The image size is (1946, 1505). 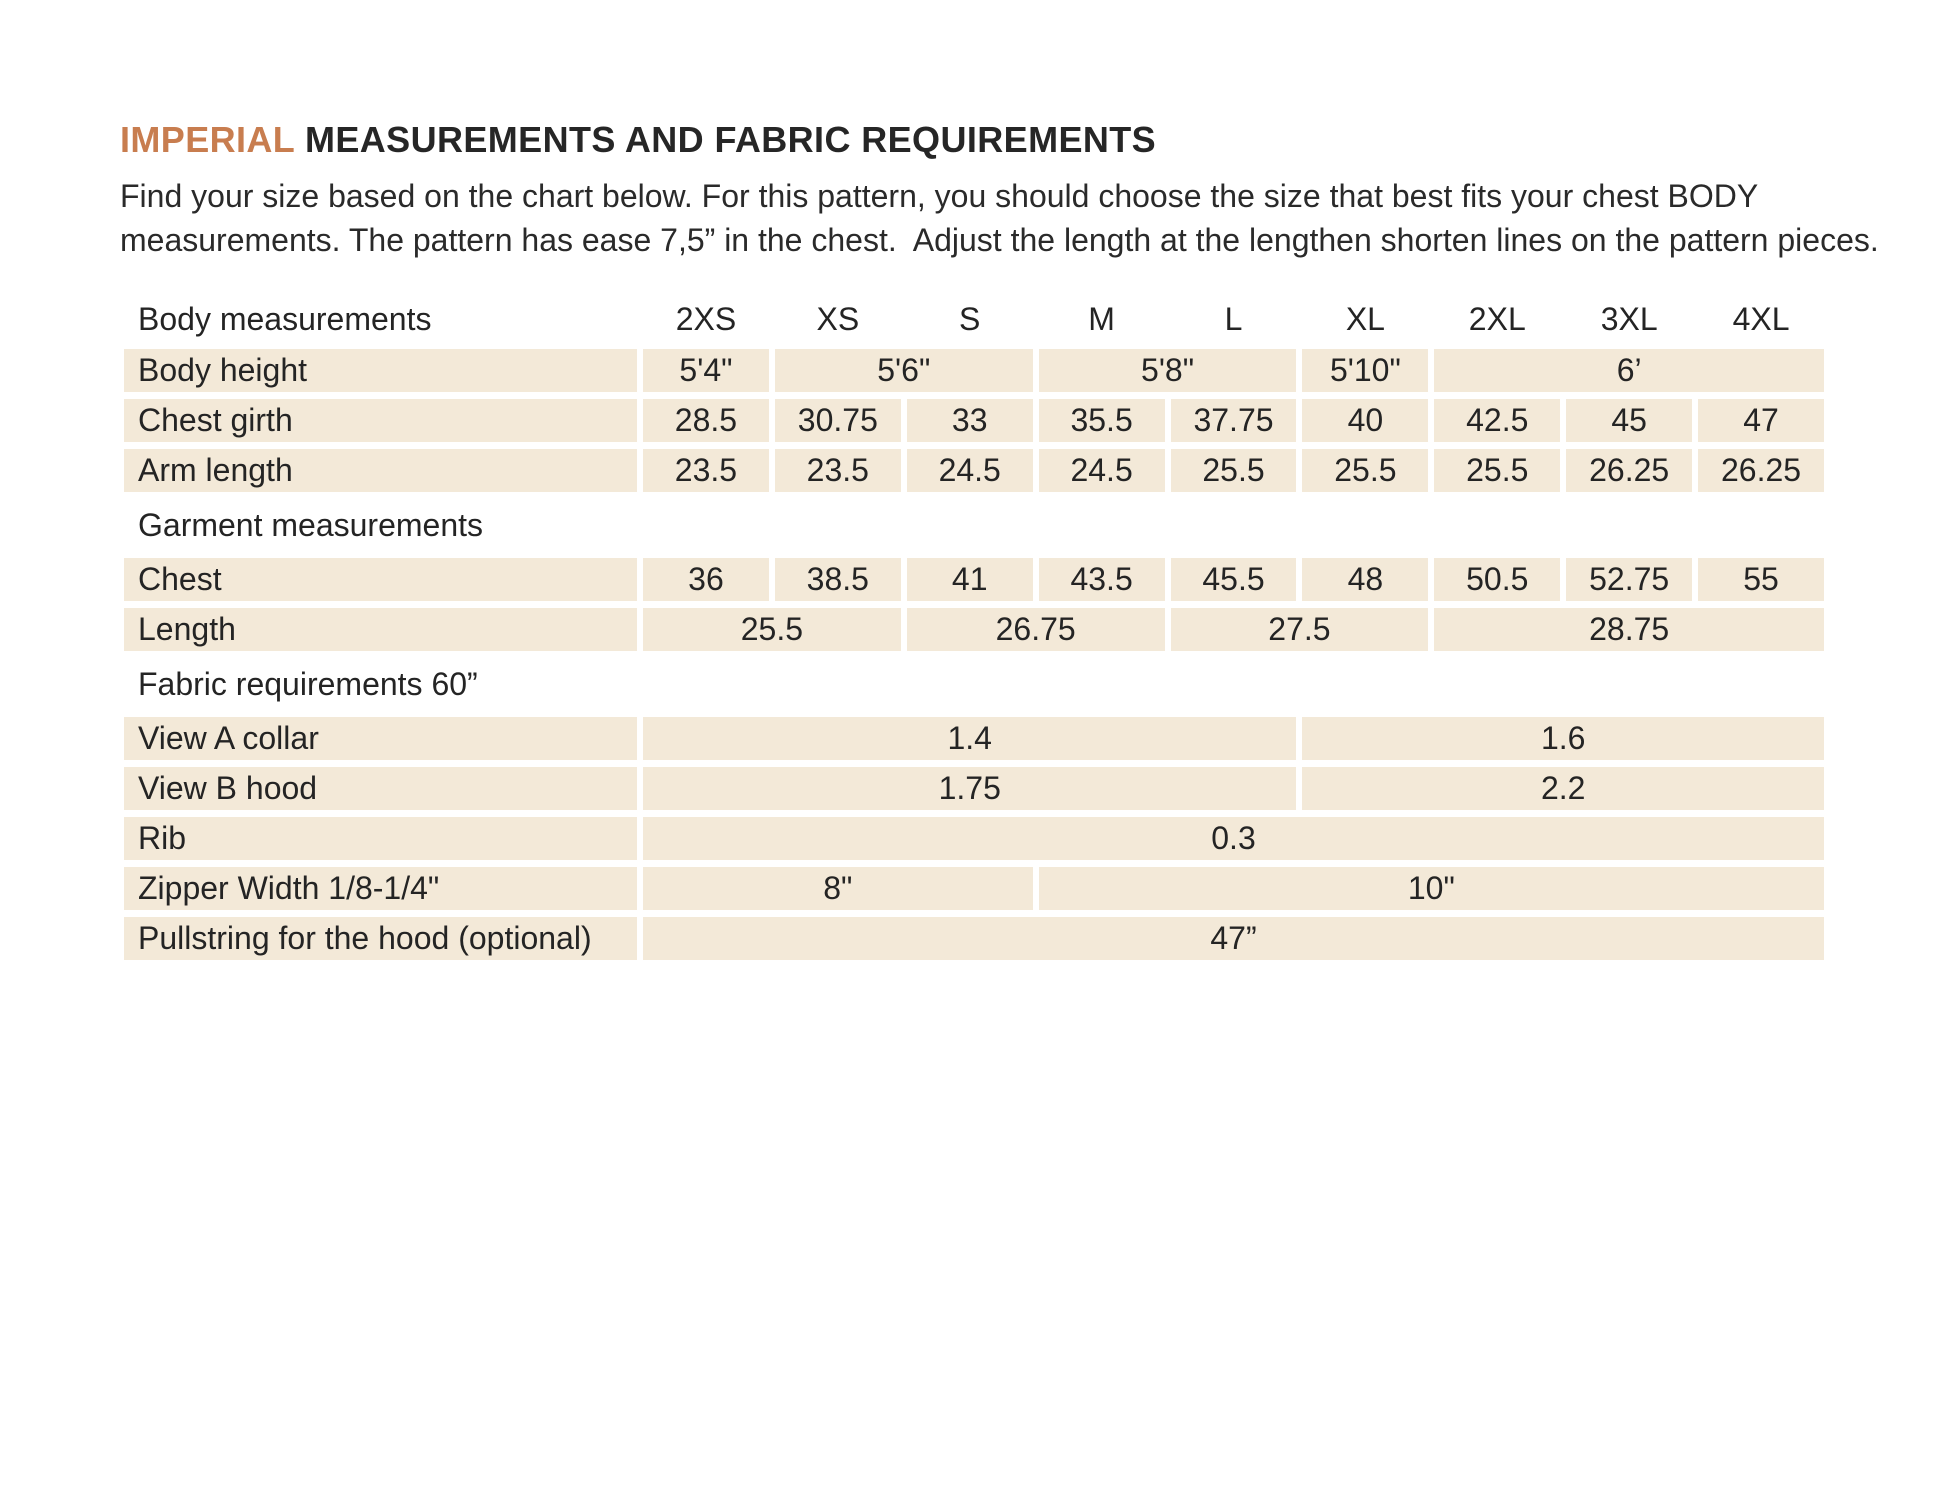 I want to click on row-chest--value-cell: 50.5, so click(x=1497, y=579).